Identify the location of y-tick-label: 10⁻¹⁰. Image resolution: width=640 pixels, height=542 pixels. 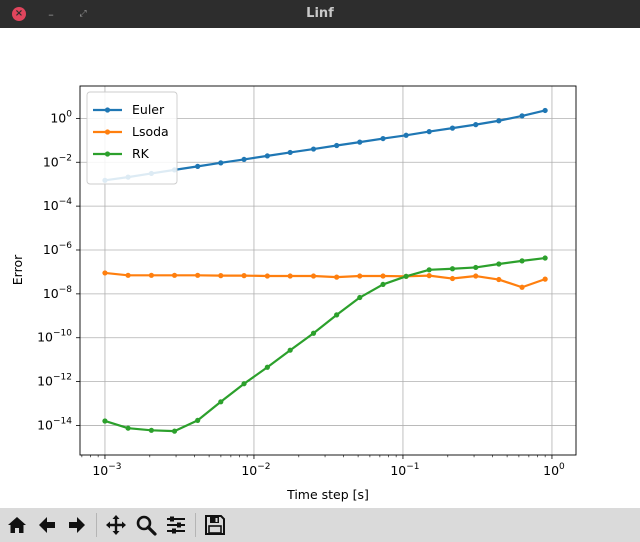
(54, 337).